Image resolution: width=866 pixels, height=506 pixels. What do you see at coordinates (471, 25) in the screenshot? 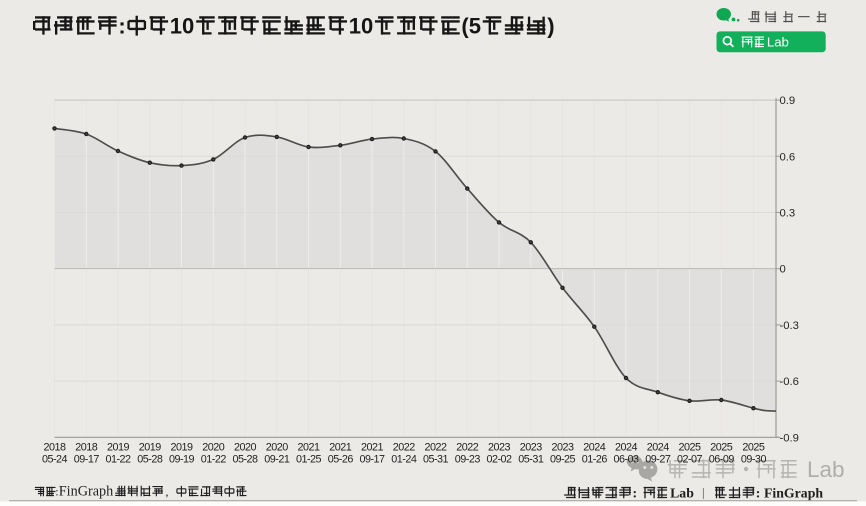
I see `svg-text: (5` at bounding box center [471, 25].